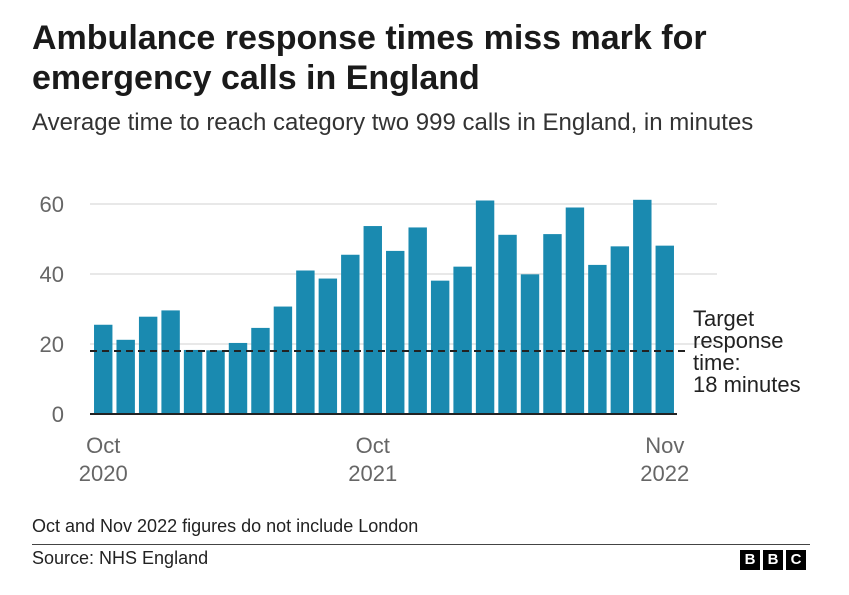 The width and height of the screenshot is (849, 595). I want to click on target-label: time:, so click(717, 362).